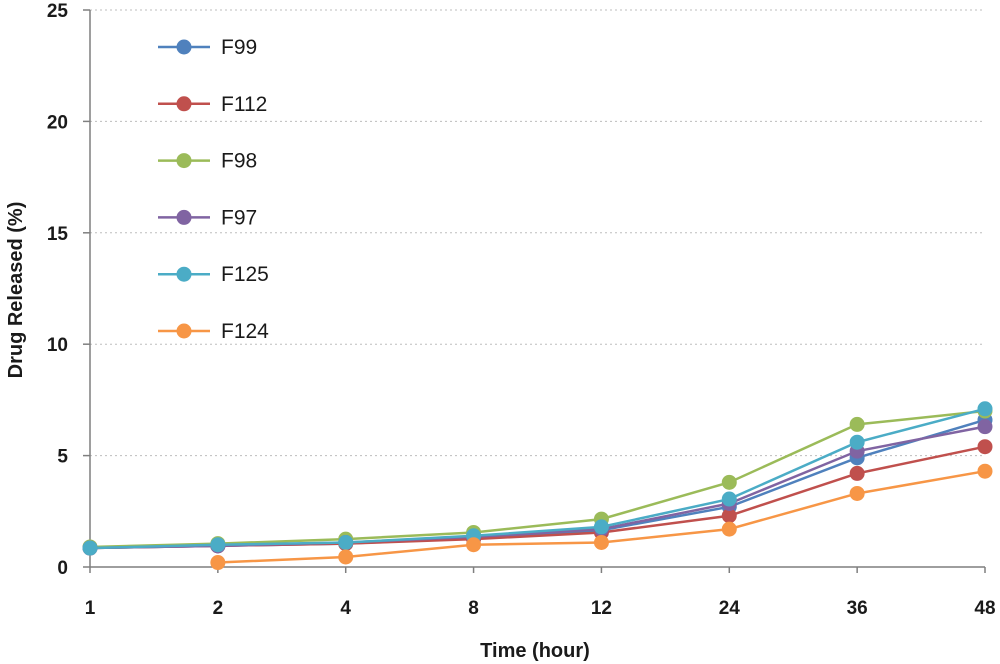 Image resolution: width=1000 pixels, height=664 pixels. What do you see at coordinates (601, 517) in the screenshot?
I see `series-f124` at bounding box center [601, 517].